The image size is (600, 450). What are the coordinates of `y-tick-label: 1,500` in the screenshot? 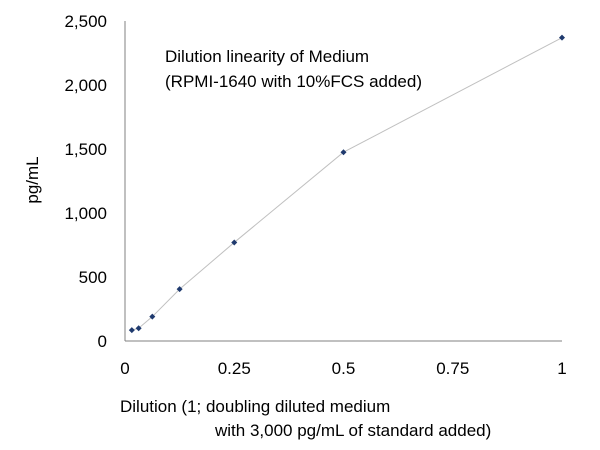 It's located at (85, 149).